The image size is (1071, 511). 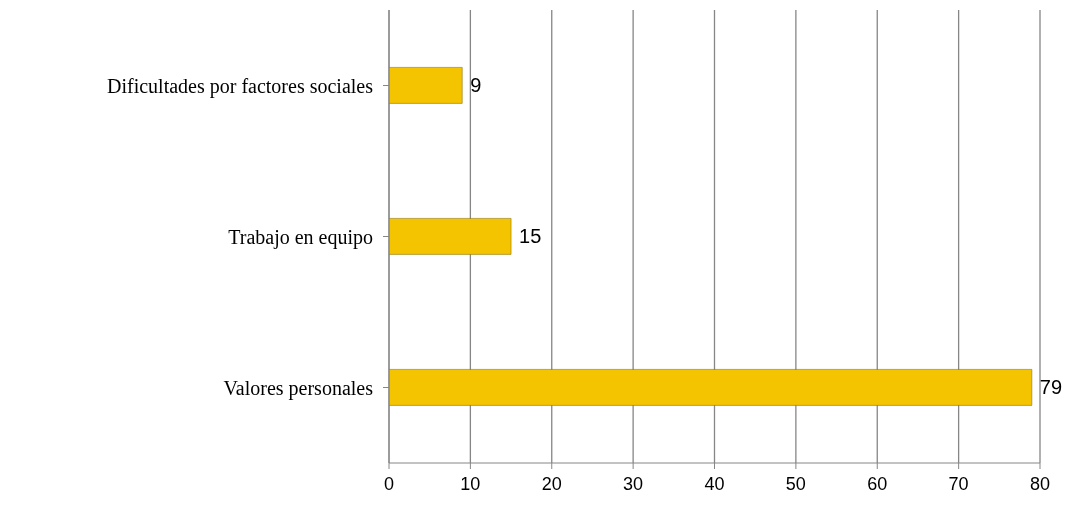 What do you see at coordinates (1040, 483) in the screenshot?
I see `x-tick-label: 80` at bounding box center [1040, 483].